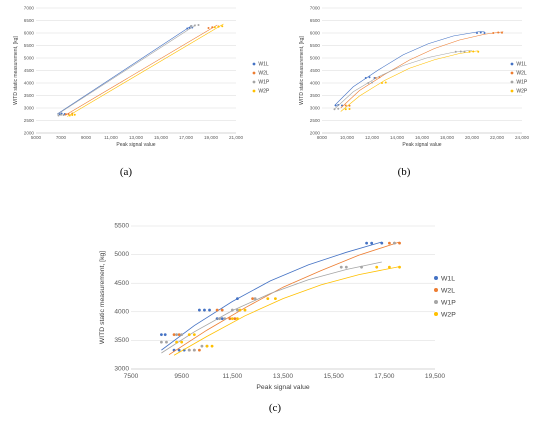  What do you see at coordinates (448, 314) in the screenshot?
I see `legend-label-W2P: W2P` at bounding box center [448, 314].